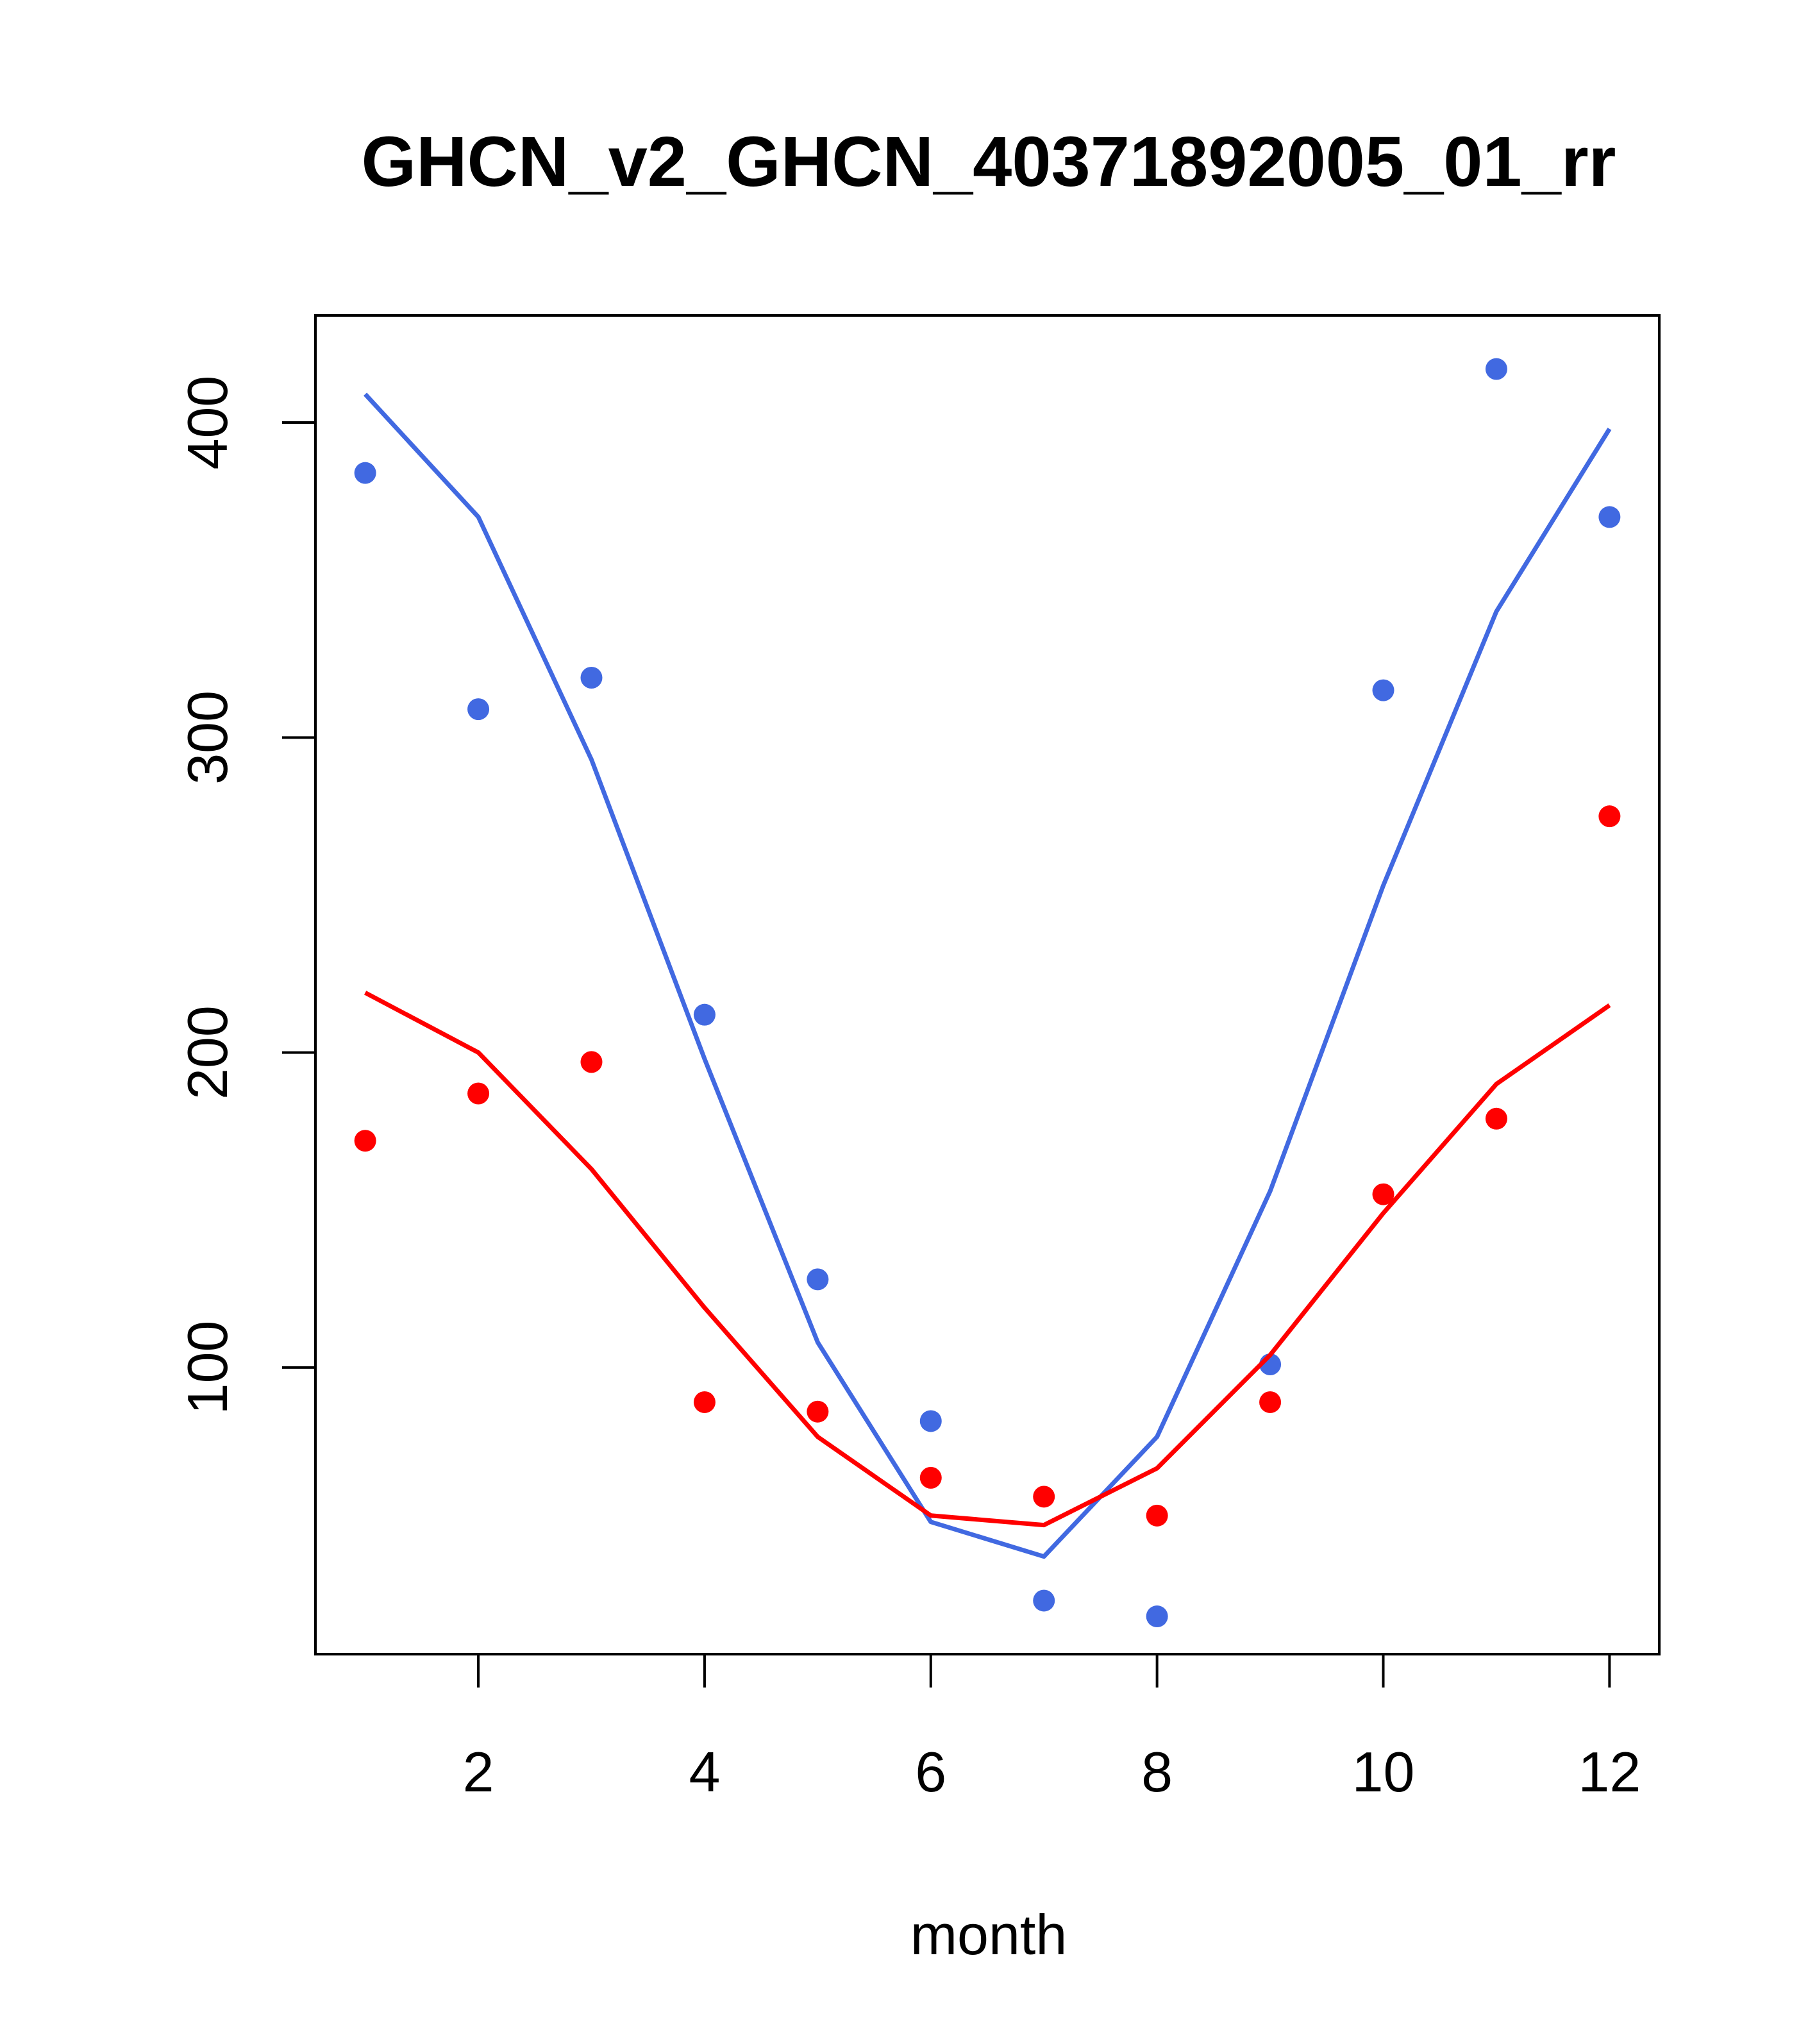  What do you see at coordinates (989, 1934) in the screenshot?
I see `x-axis-label: month` at bounding box center [989, 1934].